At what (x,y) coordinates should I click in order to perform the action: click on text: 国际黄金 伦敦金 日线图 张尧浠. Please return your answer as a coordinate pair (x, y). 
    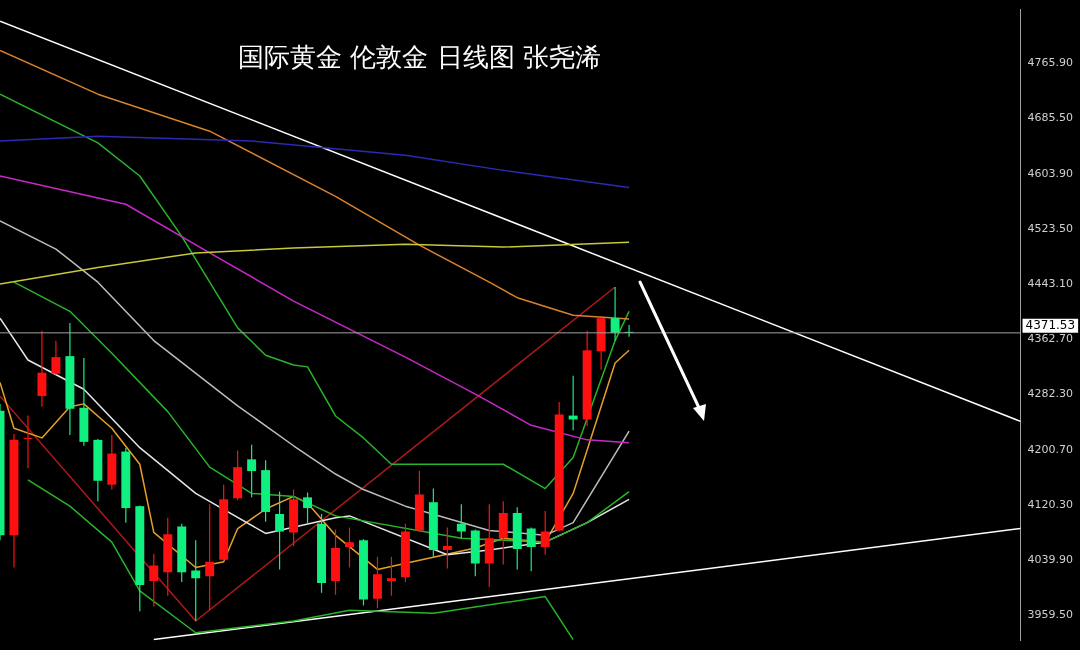
    Looking at the image, I should click on (419, 57).